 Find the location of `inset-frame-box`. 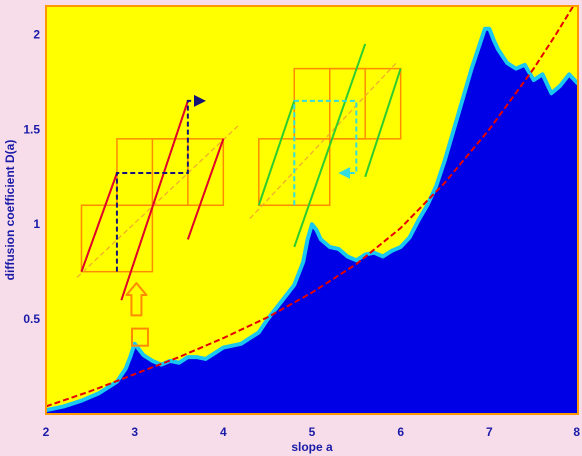

inset-frame-box is located at coordinates (365, 103).